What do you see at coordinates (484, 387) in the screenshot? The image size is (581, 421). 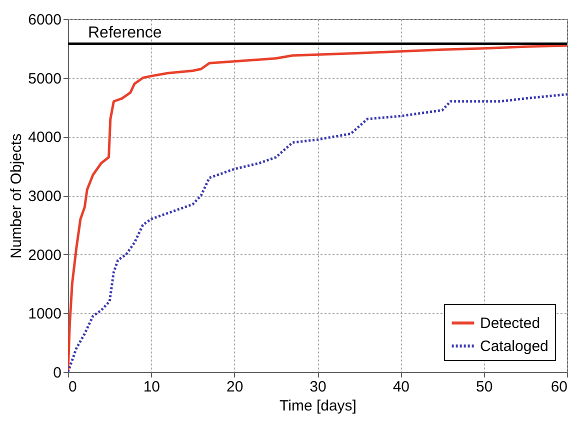 I see `x-tick-label: 50` at bounding box center [484, 387].